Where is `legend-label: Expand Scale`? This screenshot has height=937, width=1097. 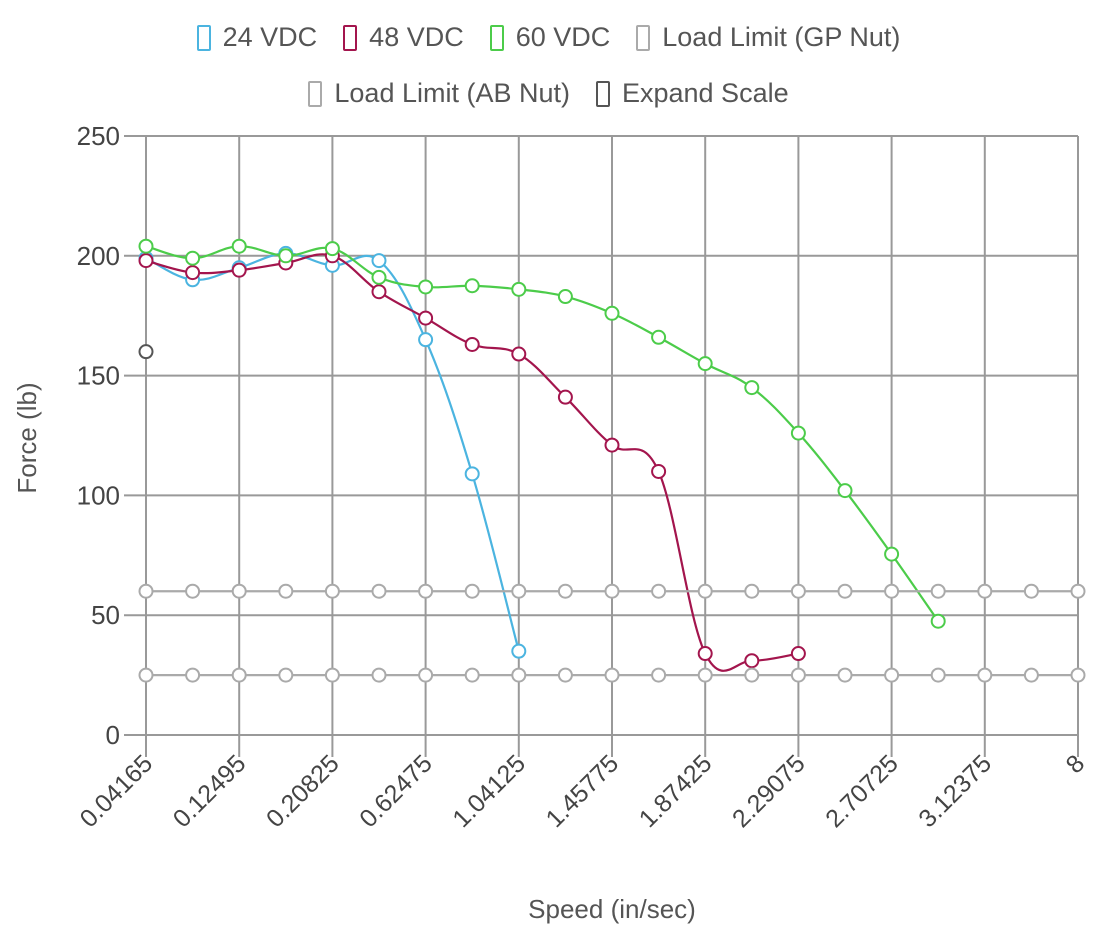
legend-label: Expand Scale is located at coordinates (705, 93).